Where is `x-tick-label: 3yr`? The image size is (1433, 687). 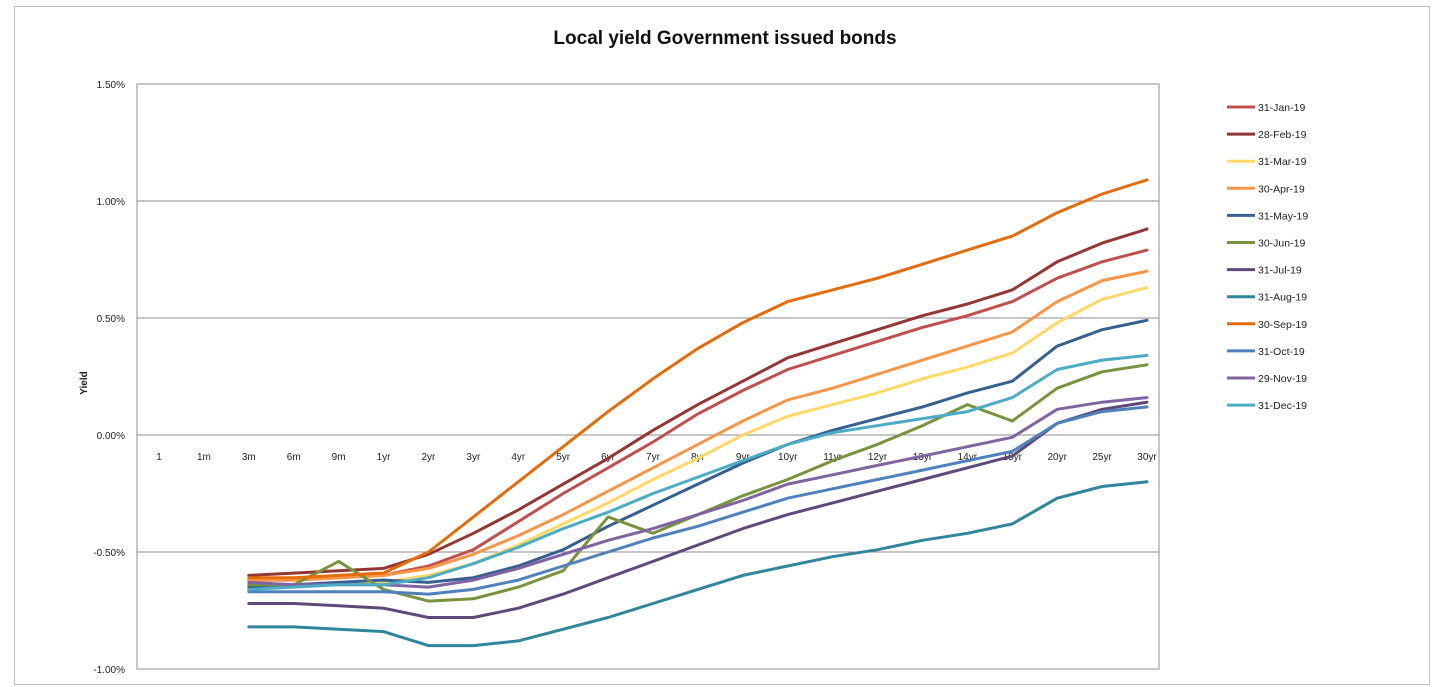
x-tick-label: 3yr is located at coordinates (473, 457).